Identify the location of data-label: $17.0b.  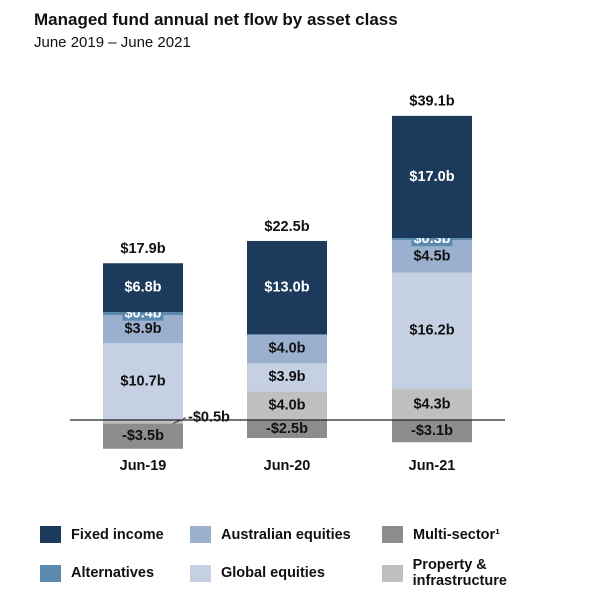
(431, 177).